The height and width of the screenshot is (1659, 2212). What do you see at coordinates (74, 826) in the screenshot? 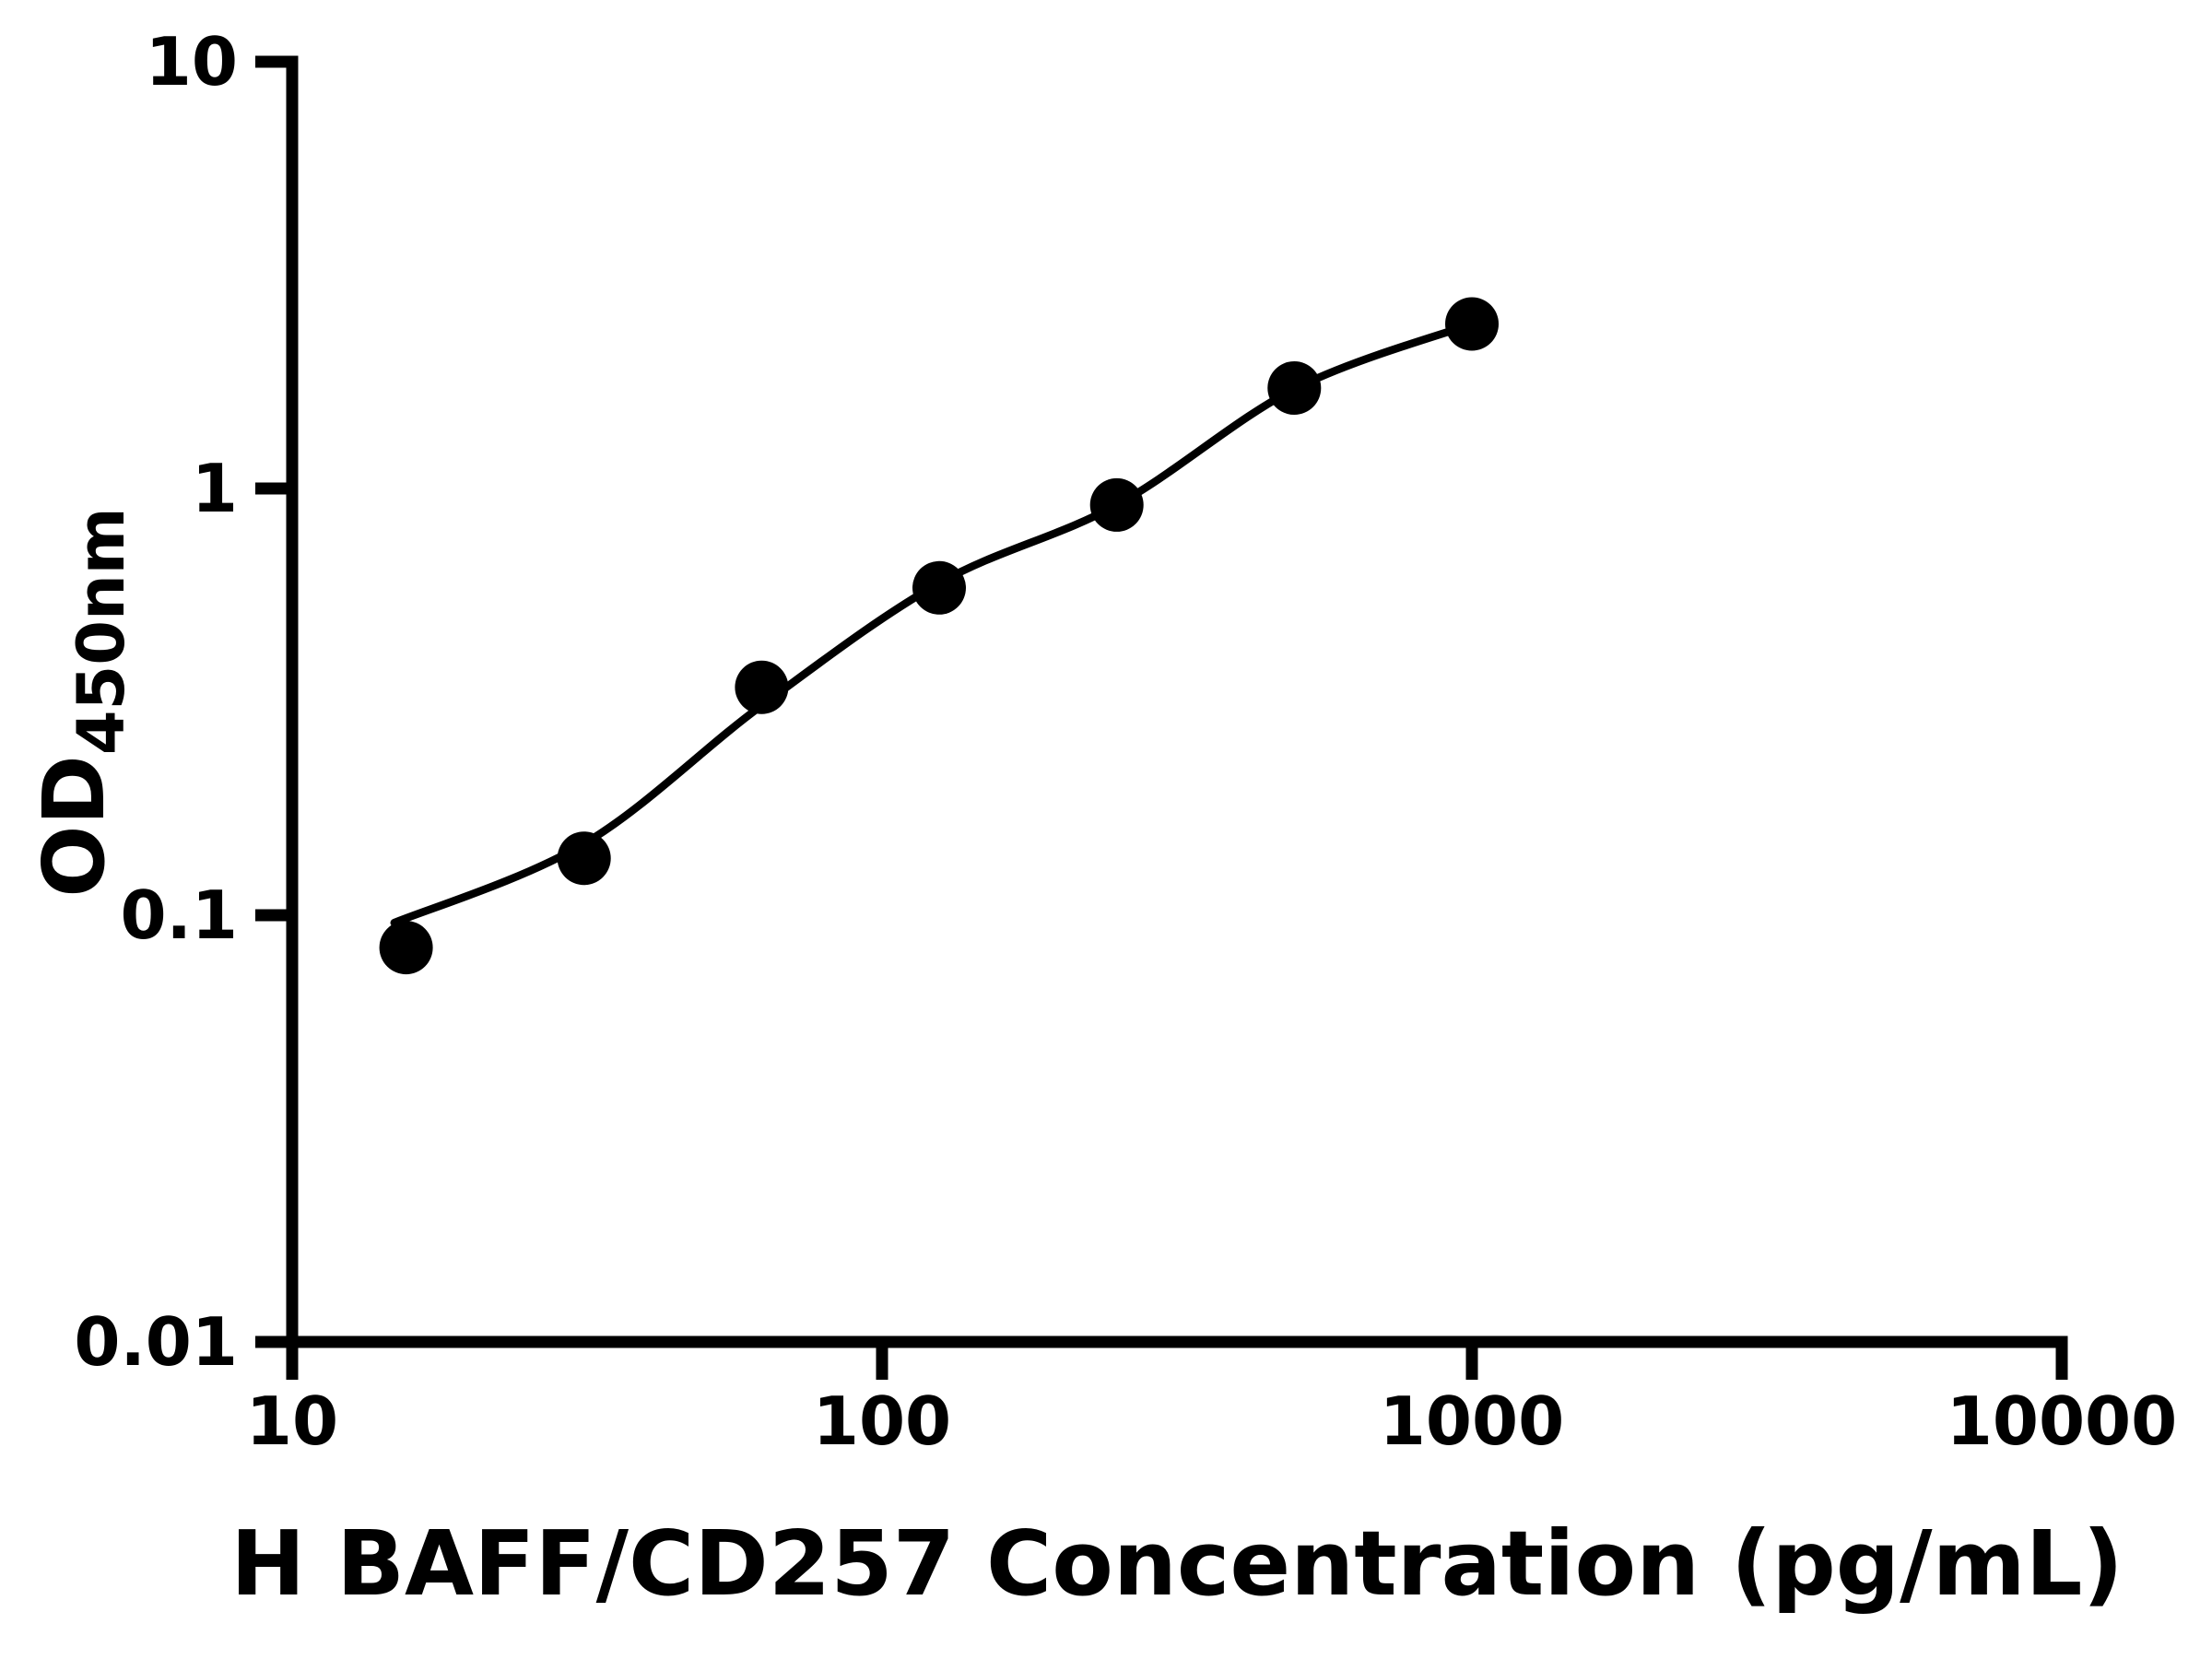
I see `y-axis-title-main: OD` at bounding box center [74, 826].